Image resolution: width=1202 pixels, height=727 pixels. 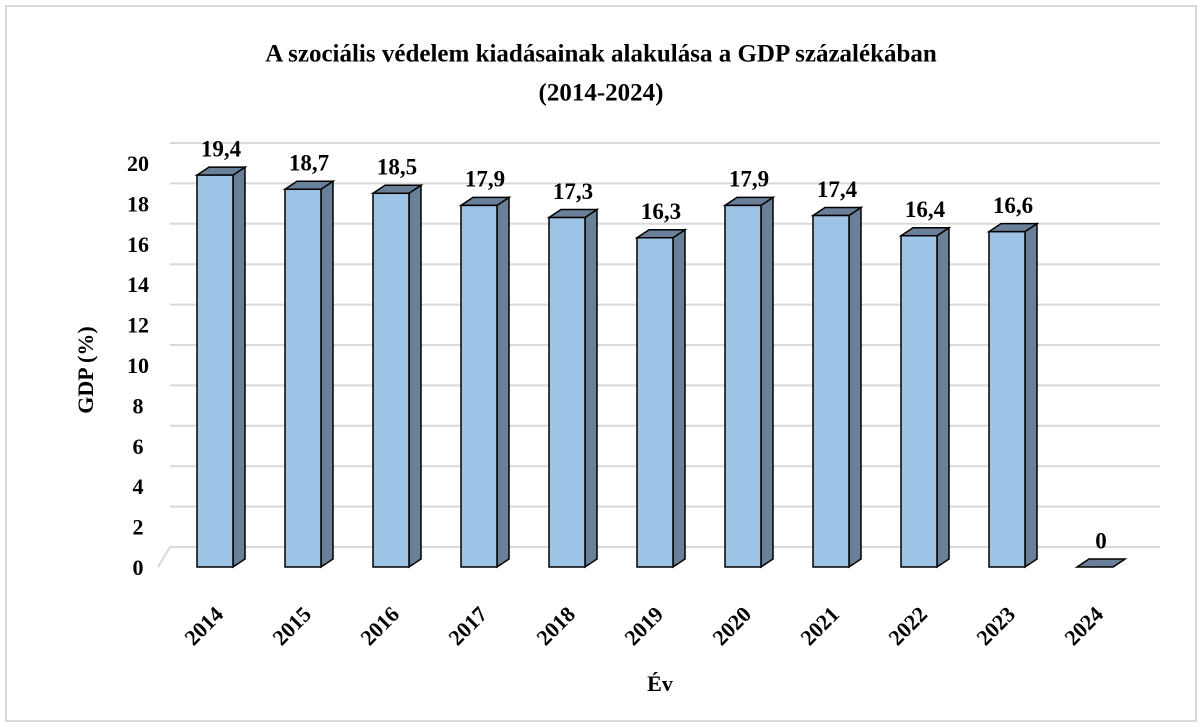 What do you see at coordinates (1101, 540) in the screenshot?
I see `data-label: 0` at bounding box center [1101, 540].